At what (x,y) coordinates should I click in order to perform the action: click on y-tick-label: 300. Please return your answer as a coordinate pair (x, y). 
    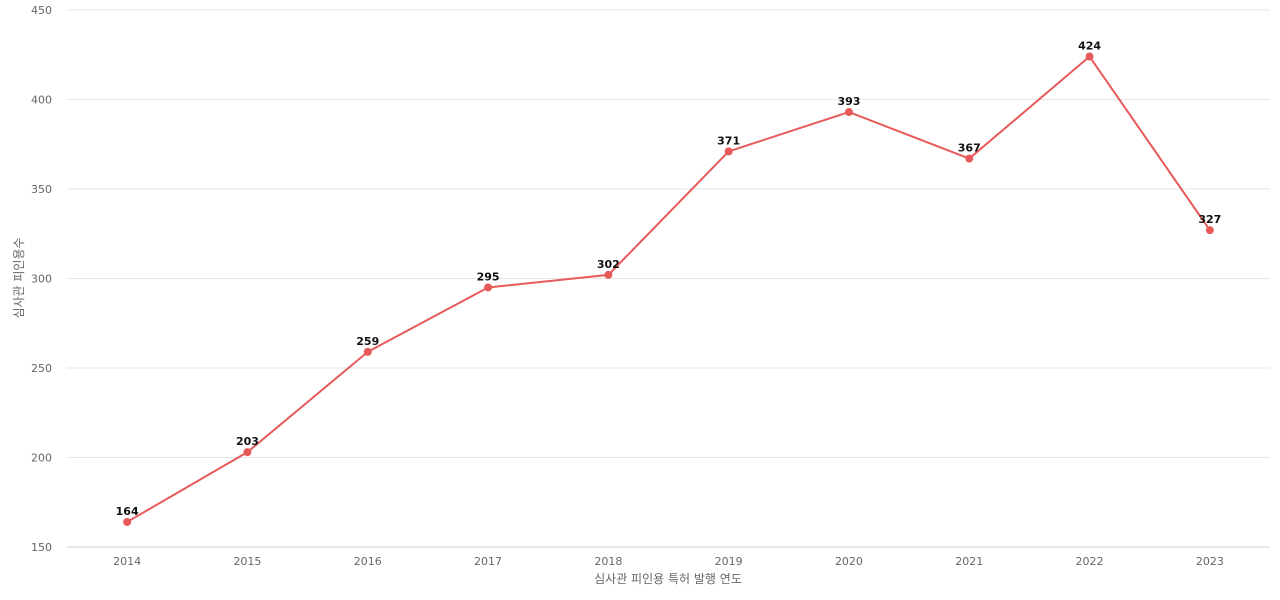
    Looking at the image, I should click on (41, 279).